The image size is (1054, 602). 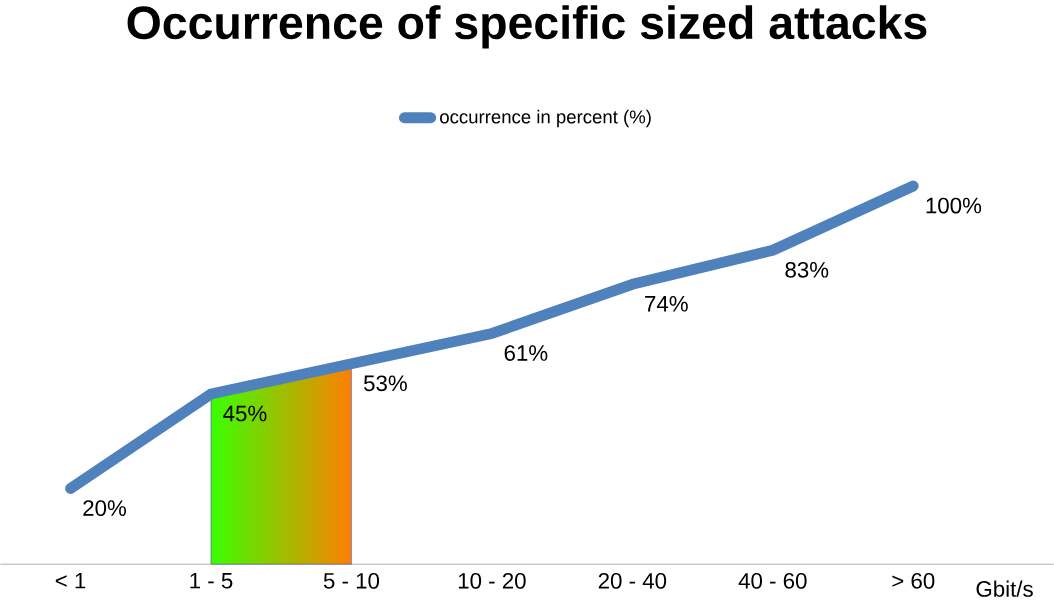 I want to click on data-label: 61%, so click(x=526, y=353).